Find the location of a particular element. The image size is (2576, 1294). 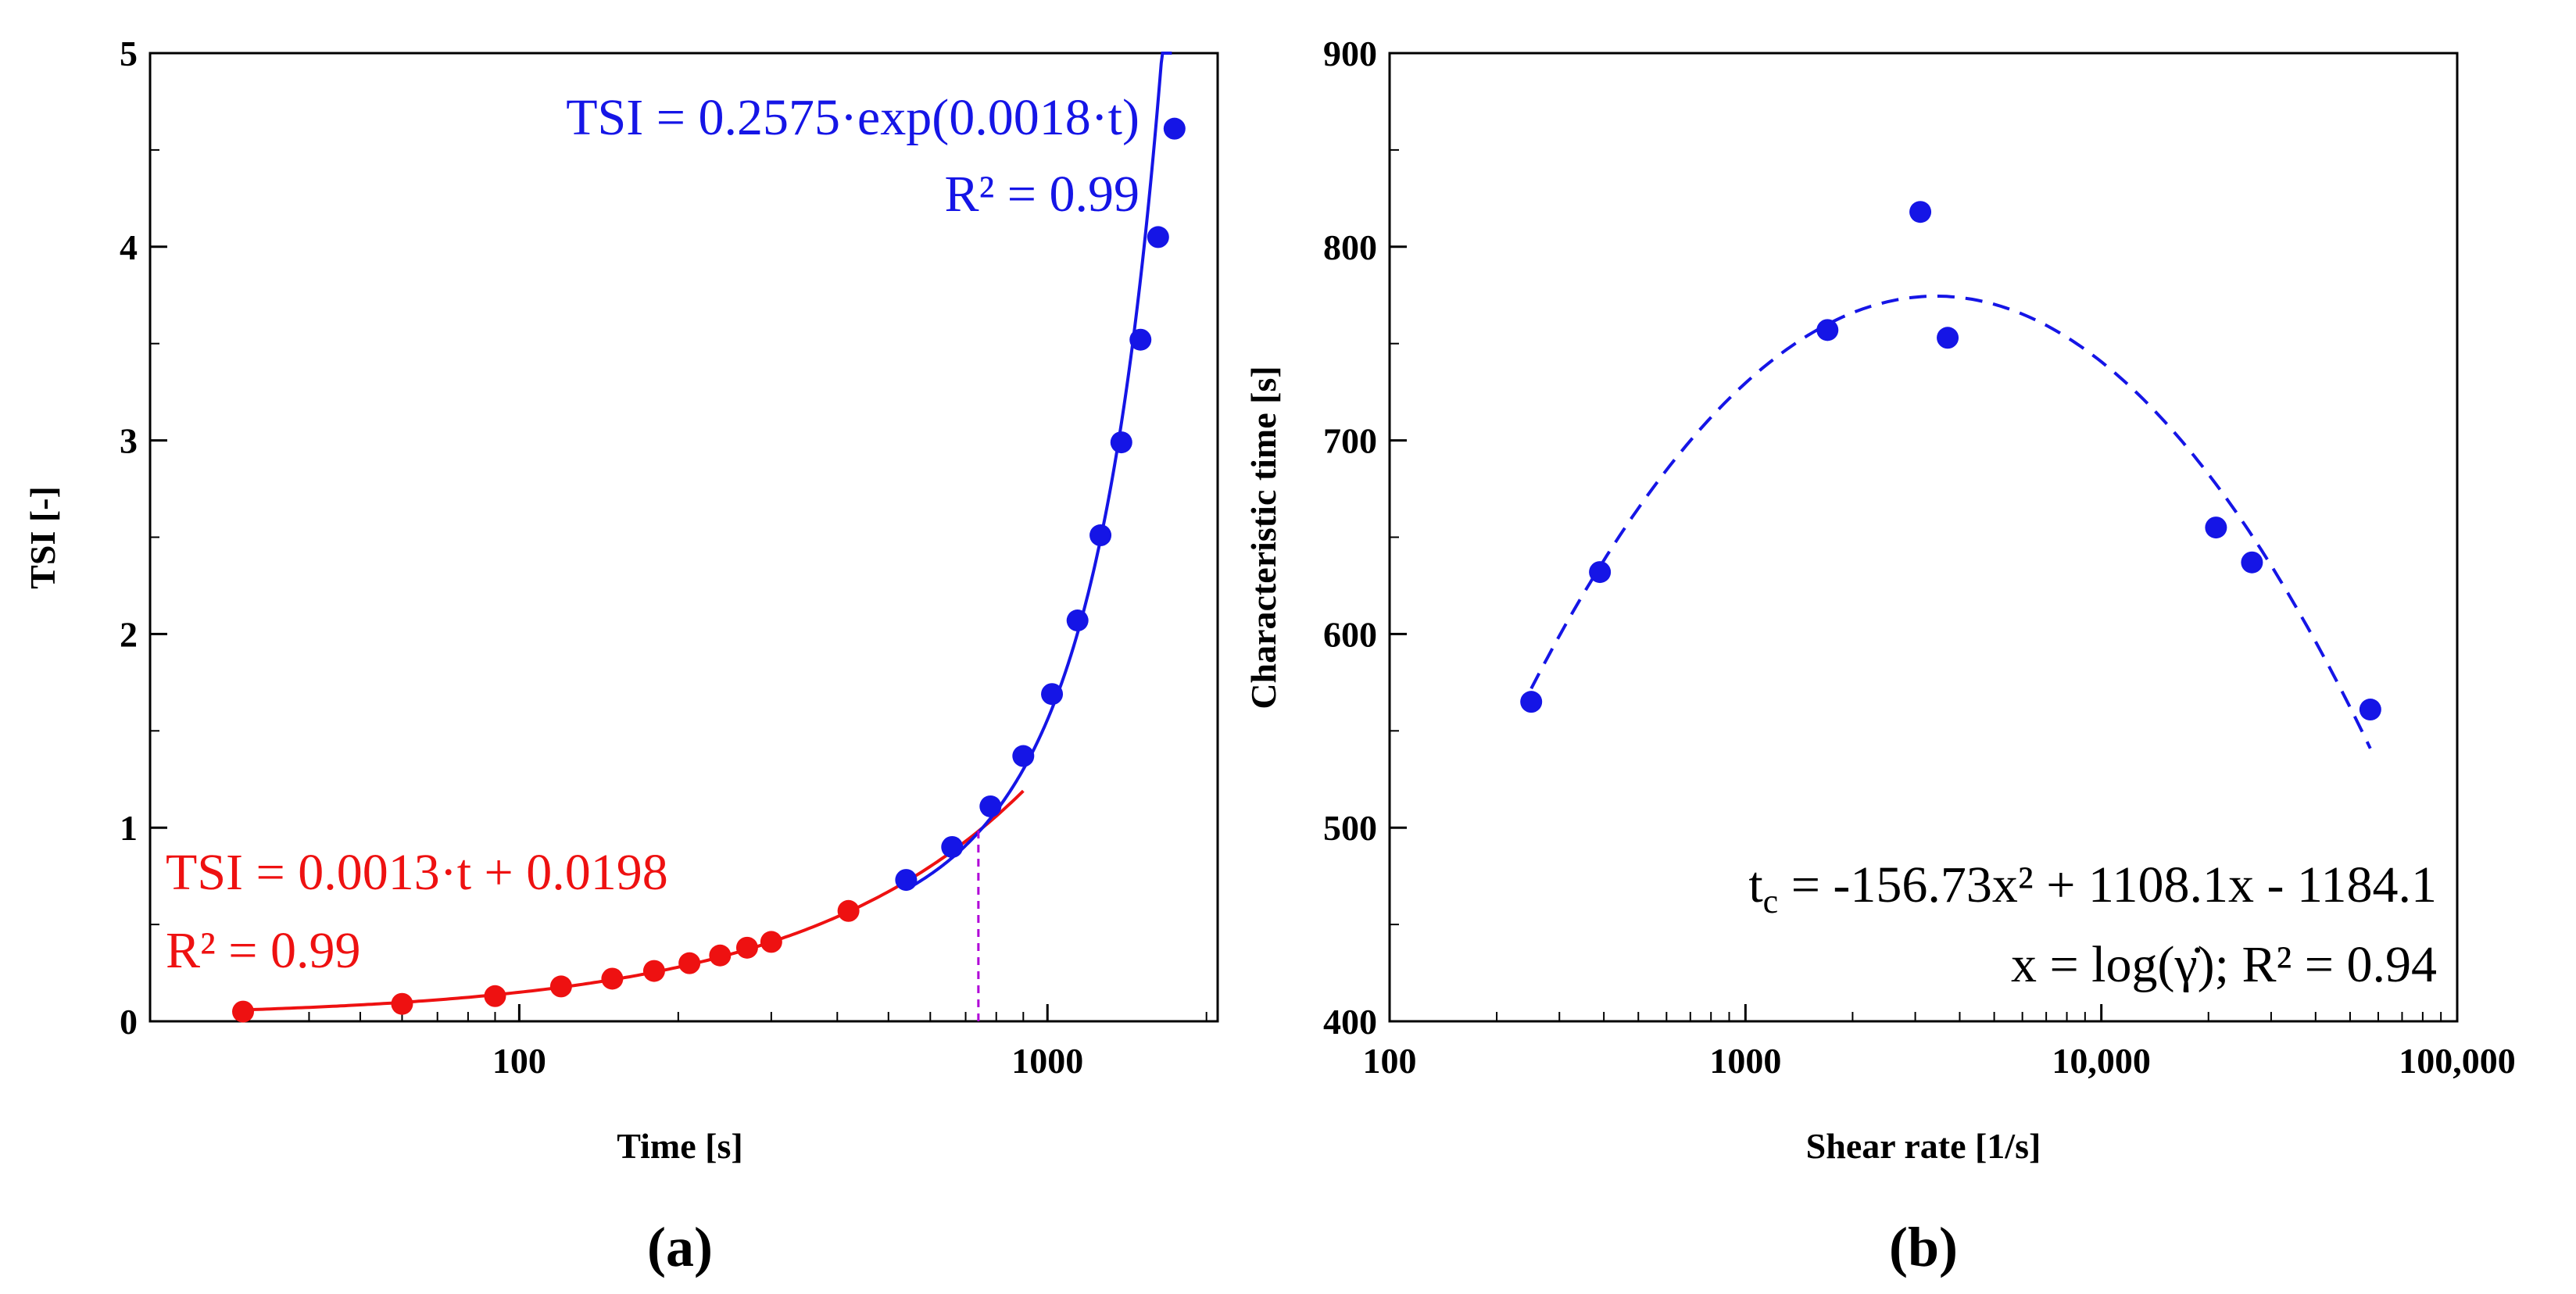

a-ytick-label: 5 is located at coordinates (129, 53).